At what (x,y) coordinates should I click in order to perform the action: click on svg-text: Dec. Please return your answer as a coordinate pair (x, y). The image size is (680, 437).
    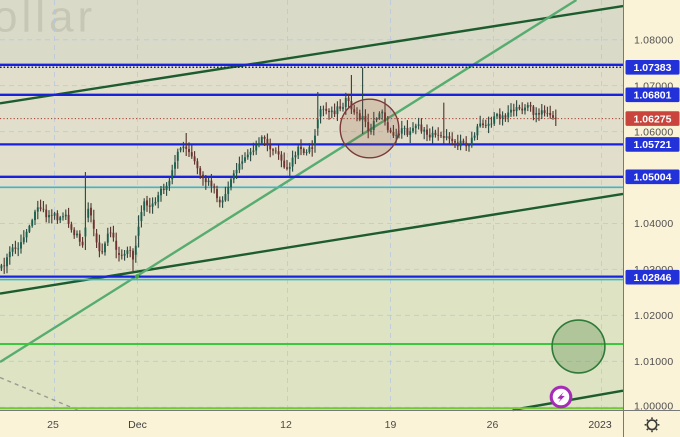
    Looking at the image, I should click on (137, 425).